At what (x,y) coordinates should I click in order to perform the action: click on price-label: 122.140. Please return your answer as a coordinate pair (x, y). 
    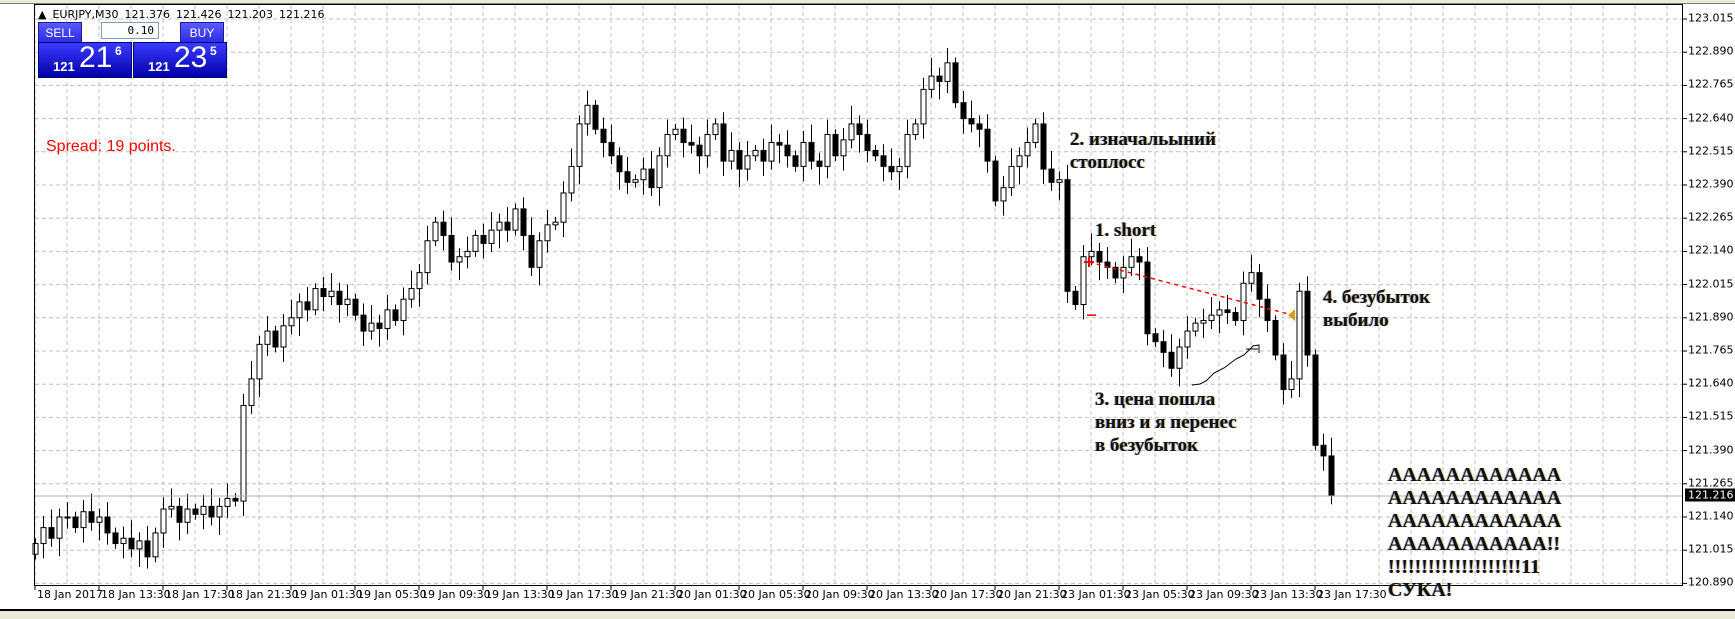
    Looking at the image, I should click on (1711, 250).